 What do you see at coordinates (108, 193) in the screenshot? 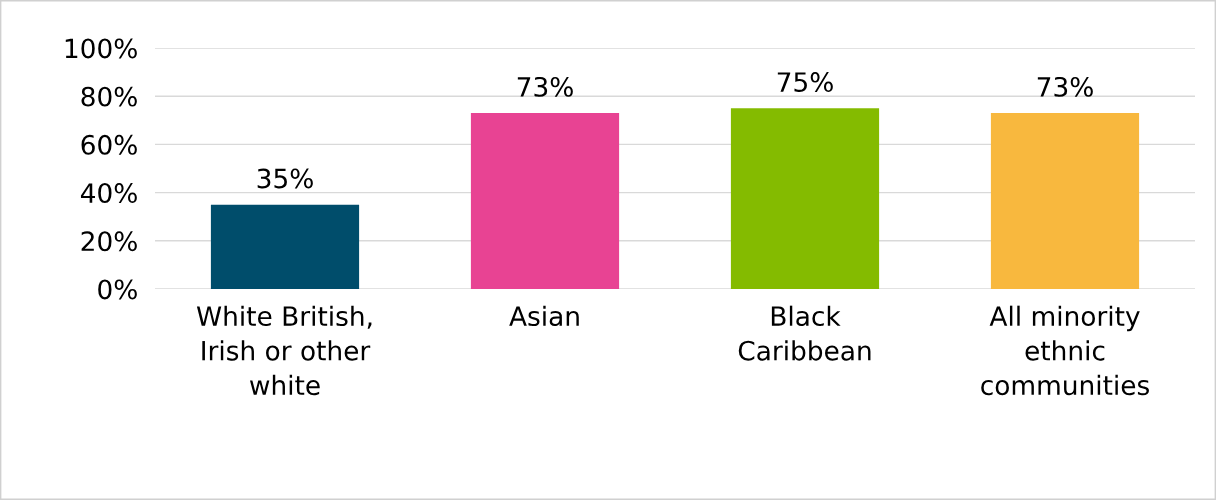
I see `y-tick-label: 40%` at bounding box center [108, 193].